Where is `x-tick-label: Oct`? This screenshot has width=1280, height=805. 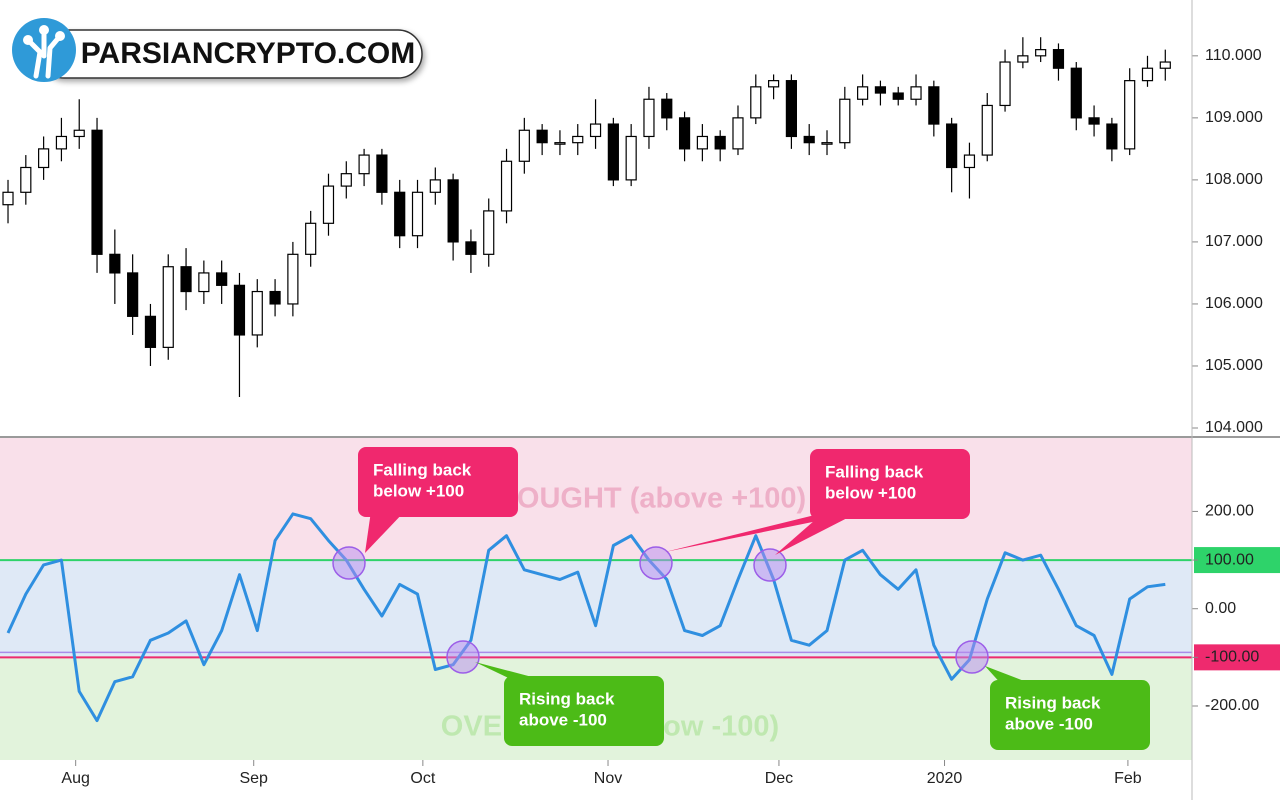
x-tick-label: Oct is located at coordinates (422, 778).